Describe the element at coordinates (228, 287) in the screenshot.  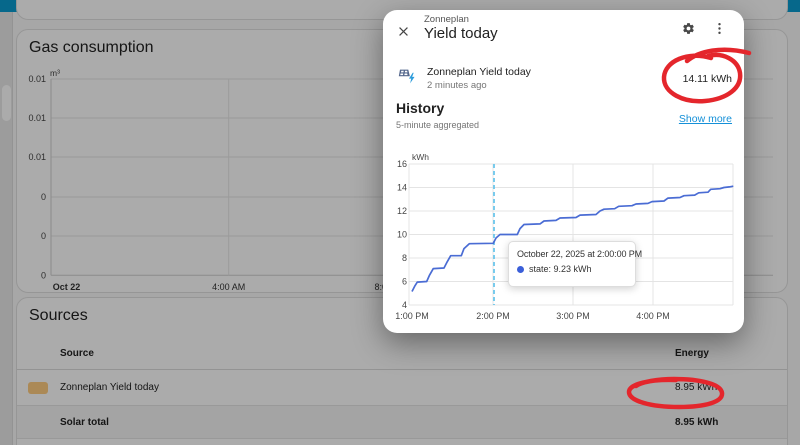
I see `svg-text: 4:00 AM` at that location.